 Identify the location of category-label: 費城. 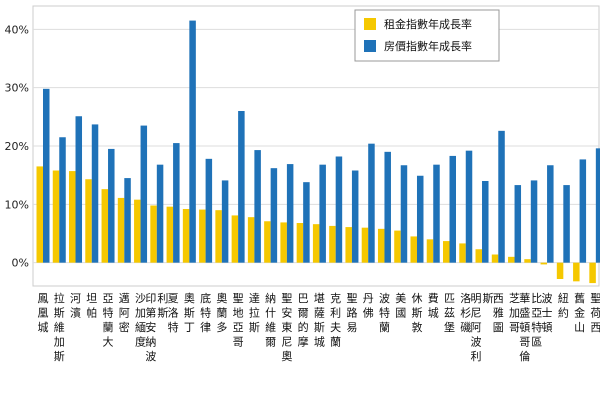
(433, 305).